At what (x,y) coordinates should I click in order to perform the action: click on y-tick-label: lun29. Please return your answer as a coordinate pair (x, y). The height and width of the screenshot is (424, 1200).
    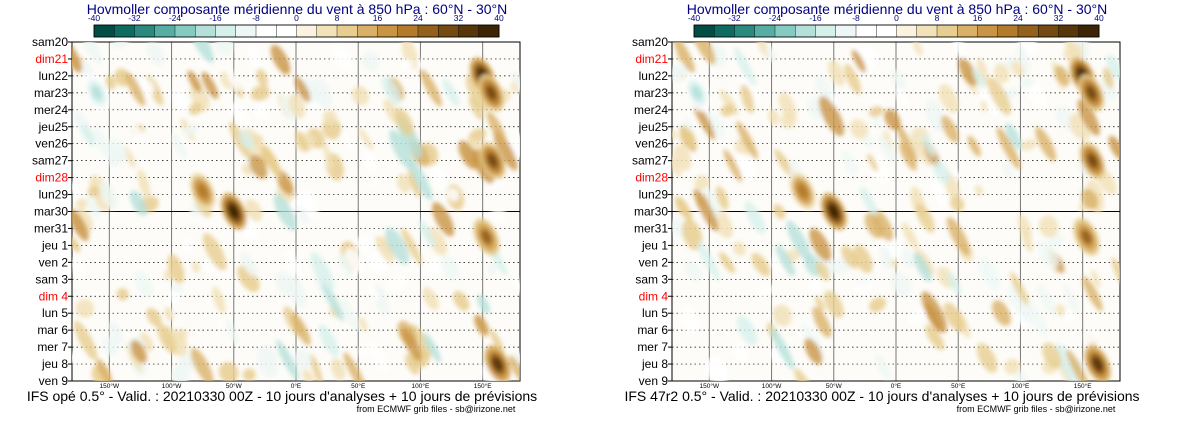
    Looking at the image, I should click on (54, 195).